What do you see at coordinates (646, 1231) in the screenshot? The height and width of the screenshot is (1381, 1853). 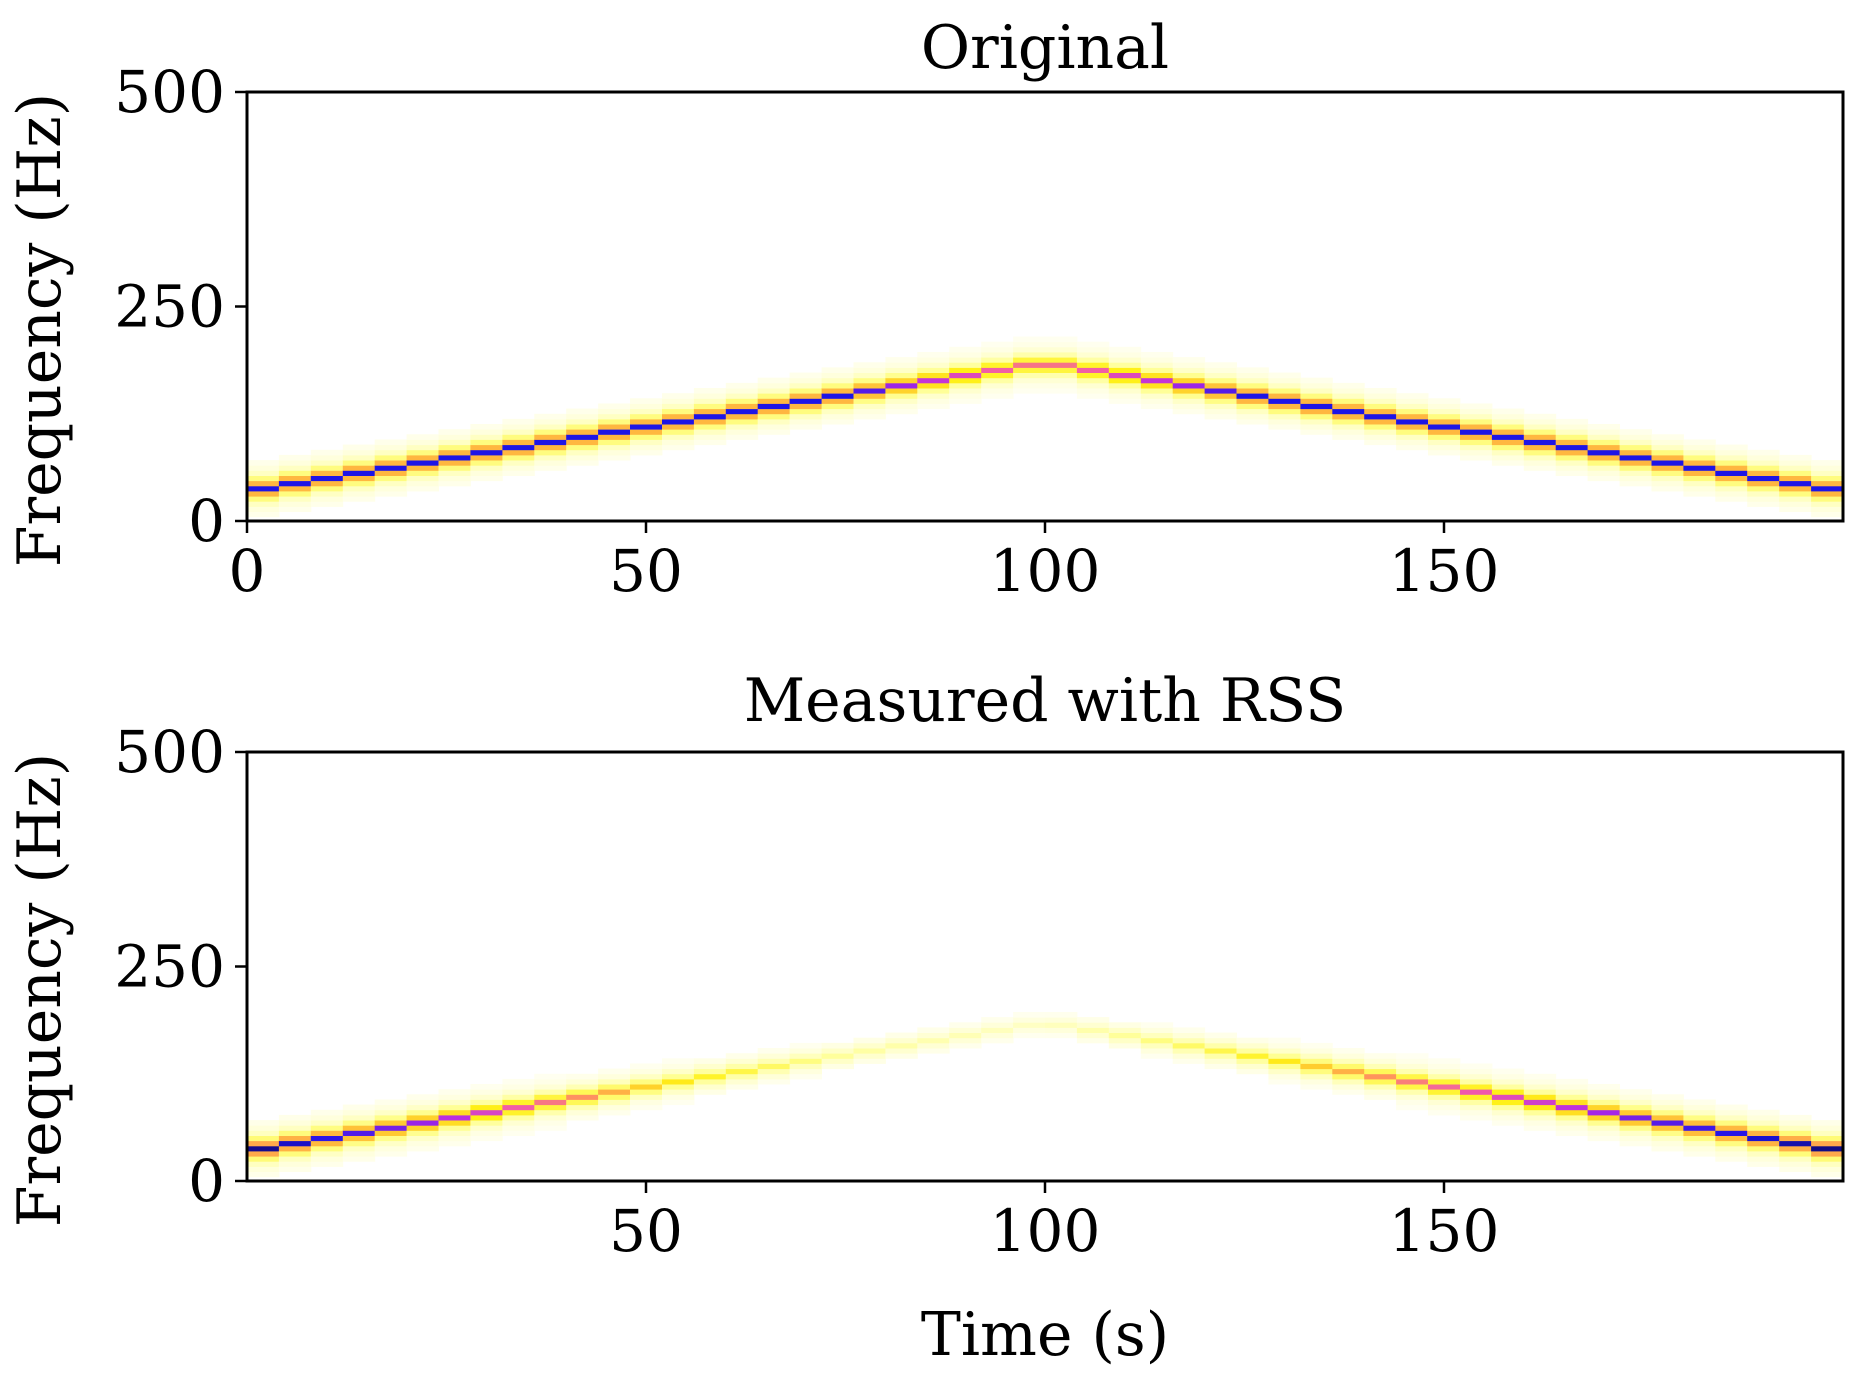 I see `x-tick-label: 50` at bounding box center [646, 1231].